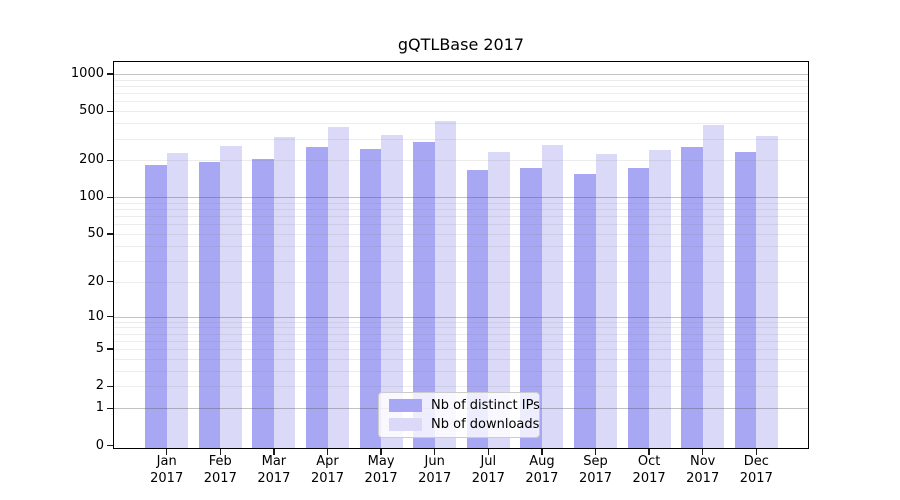 The image size is (900, 500). Describe the element at coordinates (542, 452) in the screenshot. I see `x-tick-mark-aug` at that location.